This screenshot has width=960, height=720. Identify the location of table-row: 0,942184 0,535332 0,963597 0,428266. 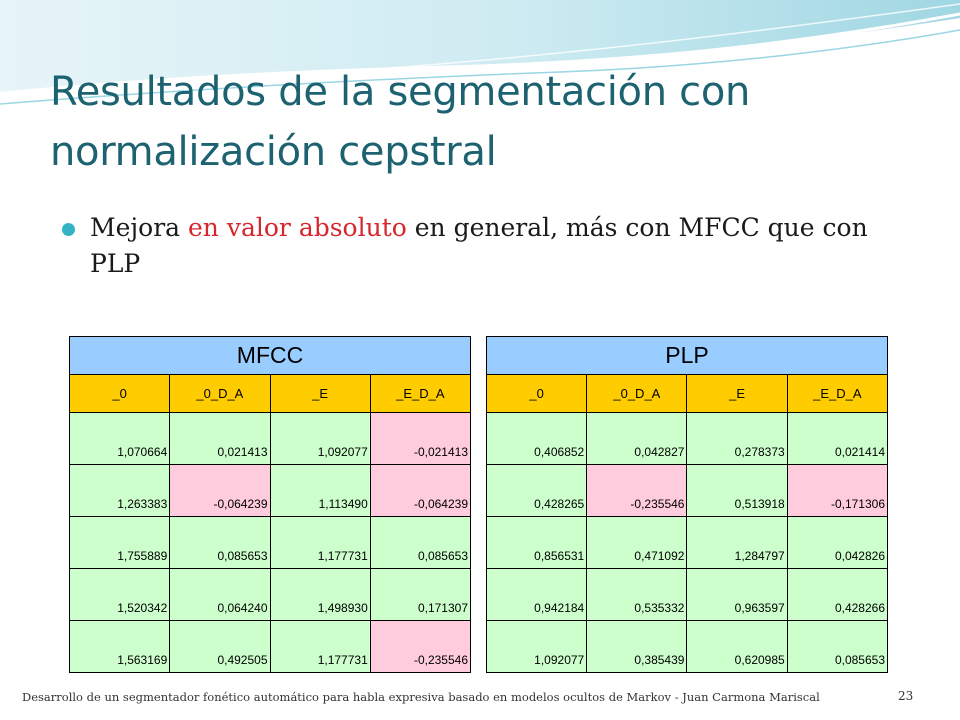
(687, 594).